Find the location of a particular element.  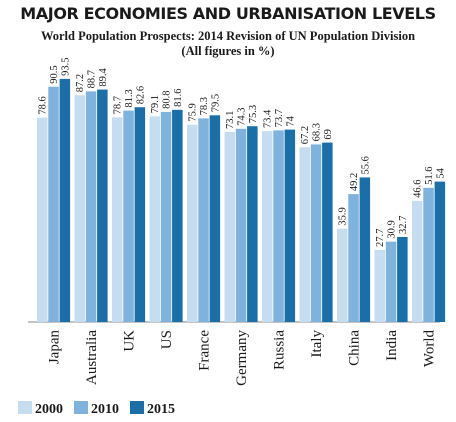

bar-france-2000 is located at coordinates (192, 223).